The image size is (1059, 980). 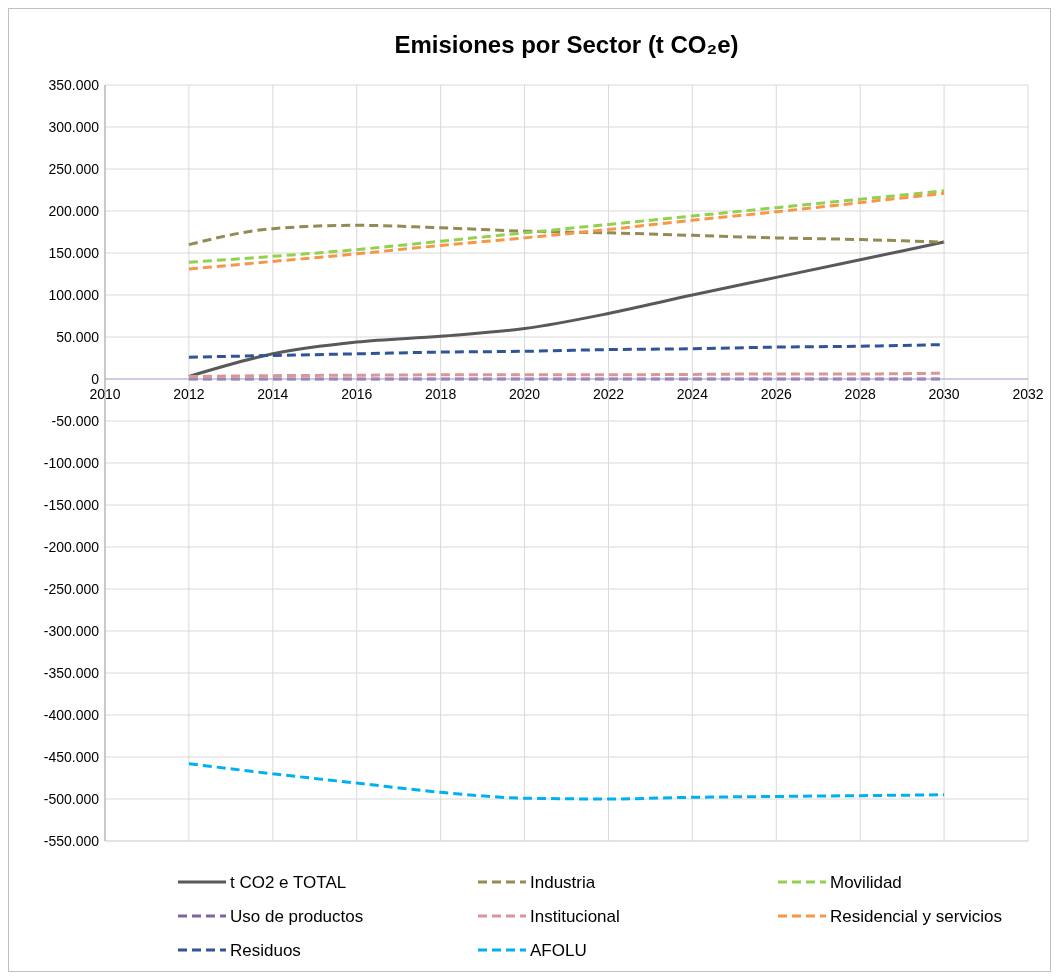 I want to click on x-tick-label: 2028, so click(x=860, y=394).